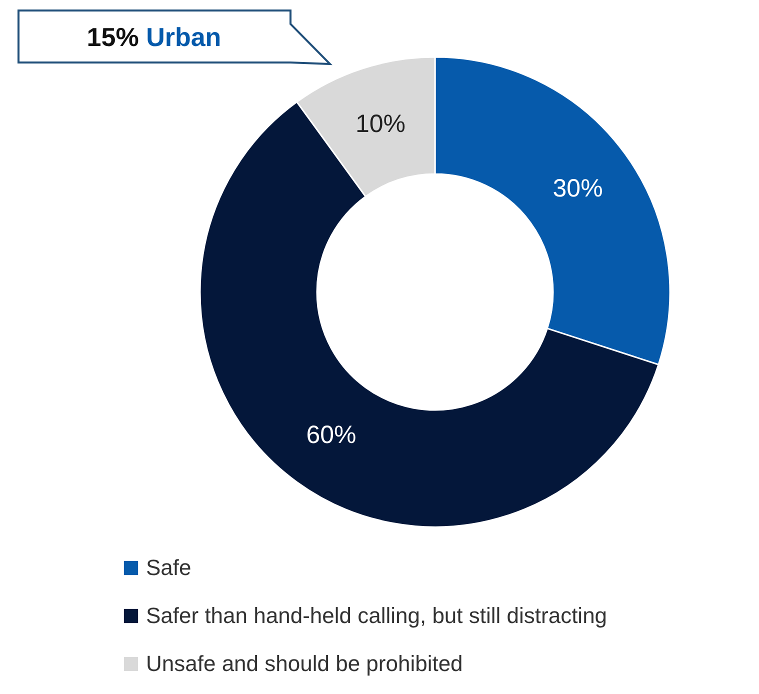  What do you see at coordinates (380, 124) in the screenshot?
I see `data-label: 10%` at bounding box center [380, 124].